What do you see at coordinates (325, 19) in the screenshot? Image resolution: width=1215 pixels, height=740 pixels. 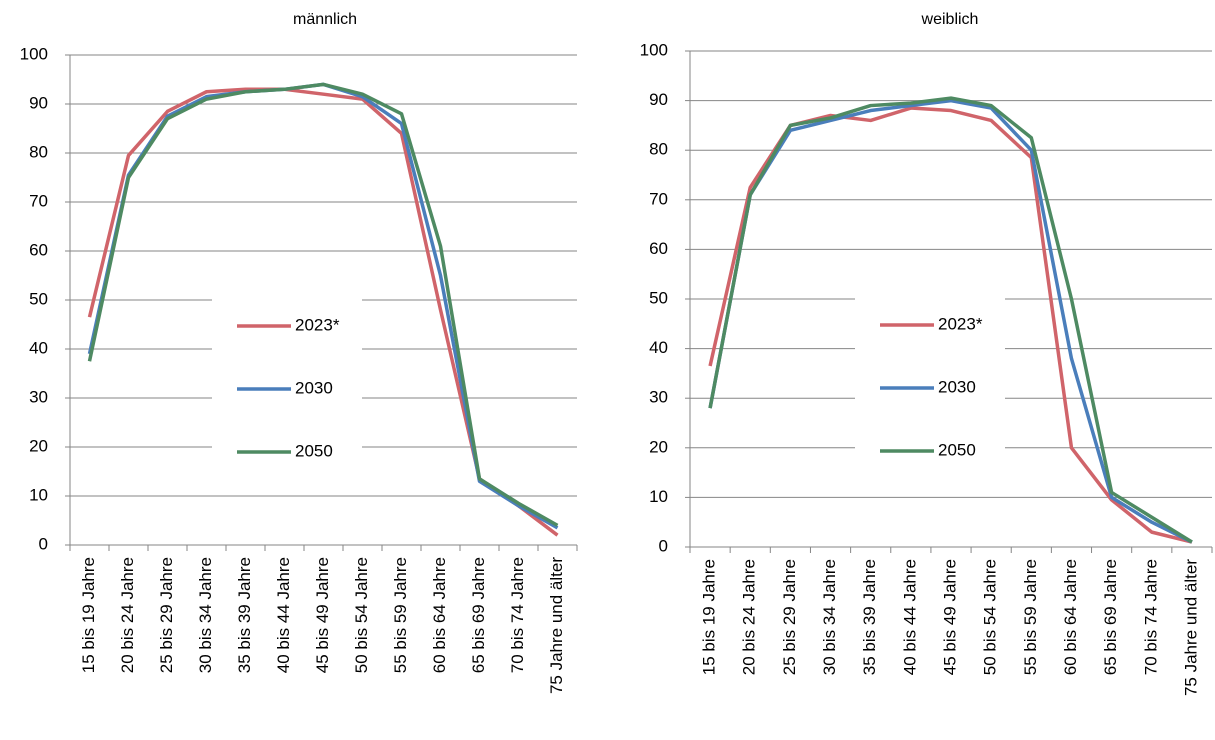 I see `chart-title: männlich` at bounding box center [325, 19].